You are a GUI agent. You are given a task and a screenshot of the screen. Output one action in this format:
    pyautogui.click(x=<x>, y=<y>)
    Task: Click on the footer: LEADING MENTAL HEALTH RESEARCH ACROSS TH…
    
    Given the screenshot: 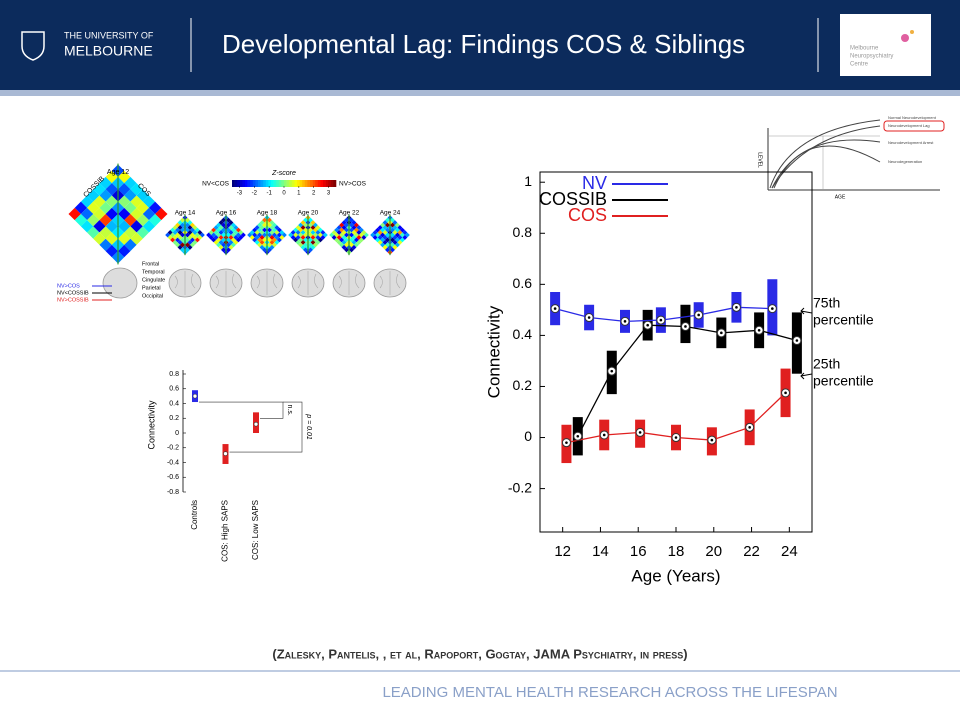 What is the action you would take?
    pyautogui.click(x=609, y=692)
    